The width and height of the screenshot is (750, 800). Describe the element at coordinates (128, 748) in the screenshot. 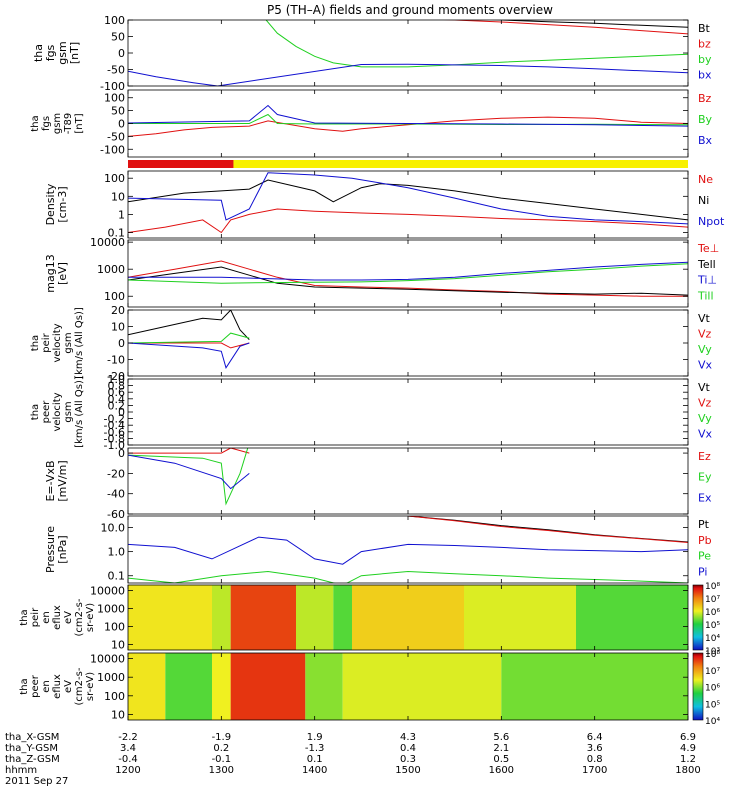

I see `x-row-value: 3.4` at that location.